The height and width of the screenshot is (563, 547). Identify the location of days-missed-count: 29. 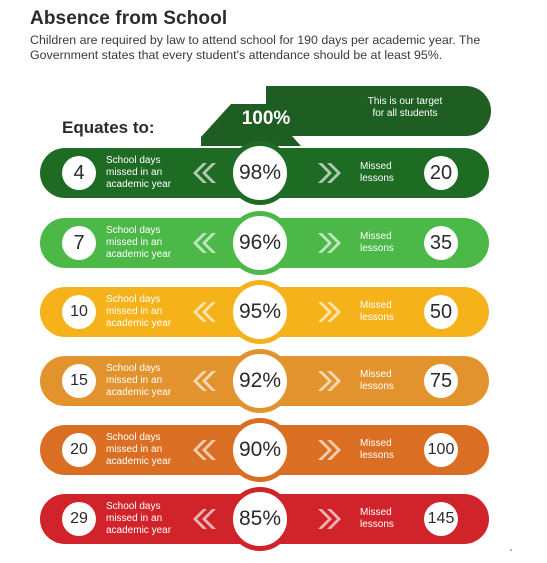
(79, 519).